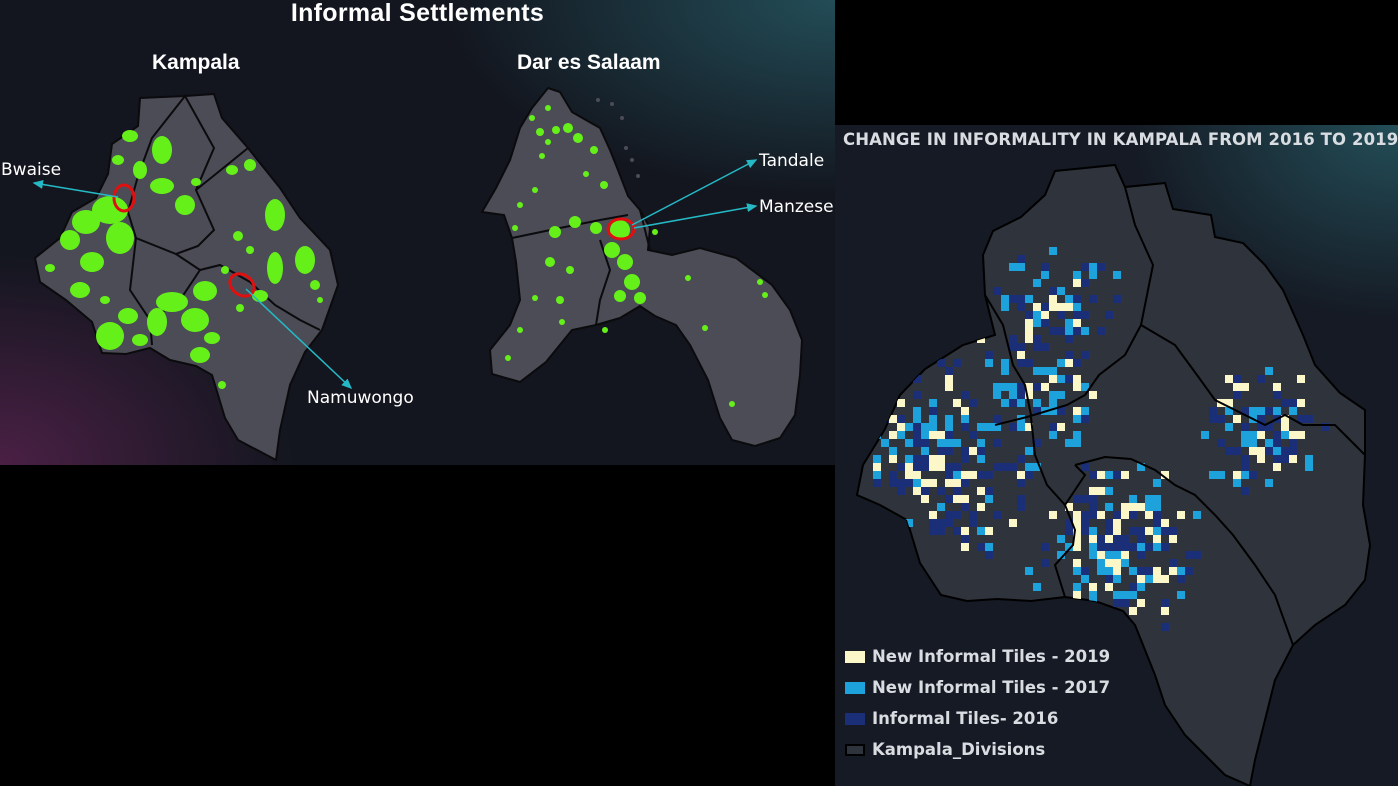 The width and height of the screenshot is (1398, 786). What do you see at coordinates (792, 161) in the screenshot?
I see `tandale-label: Tandale` at bounding box center [792, 161].